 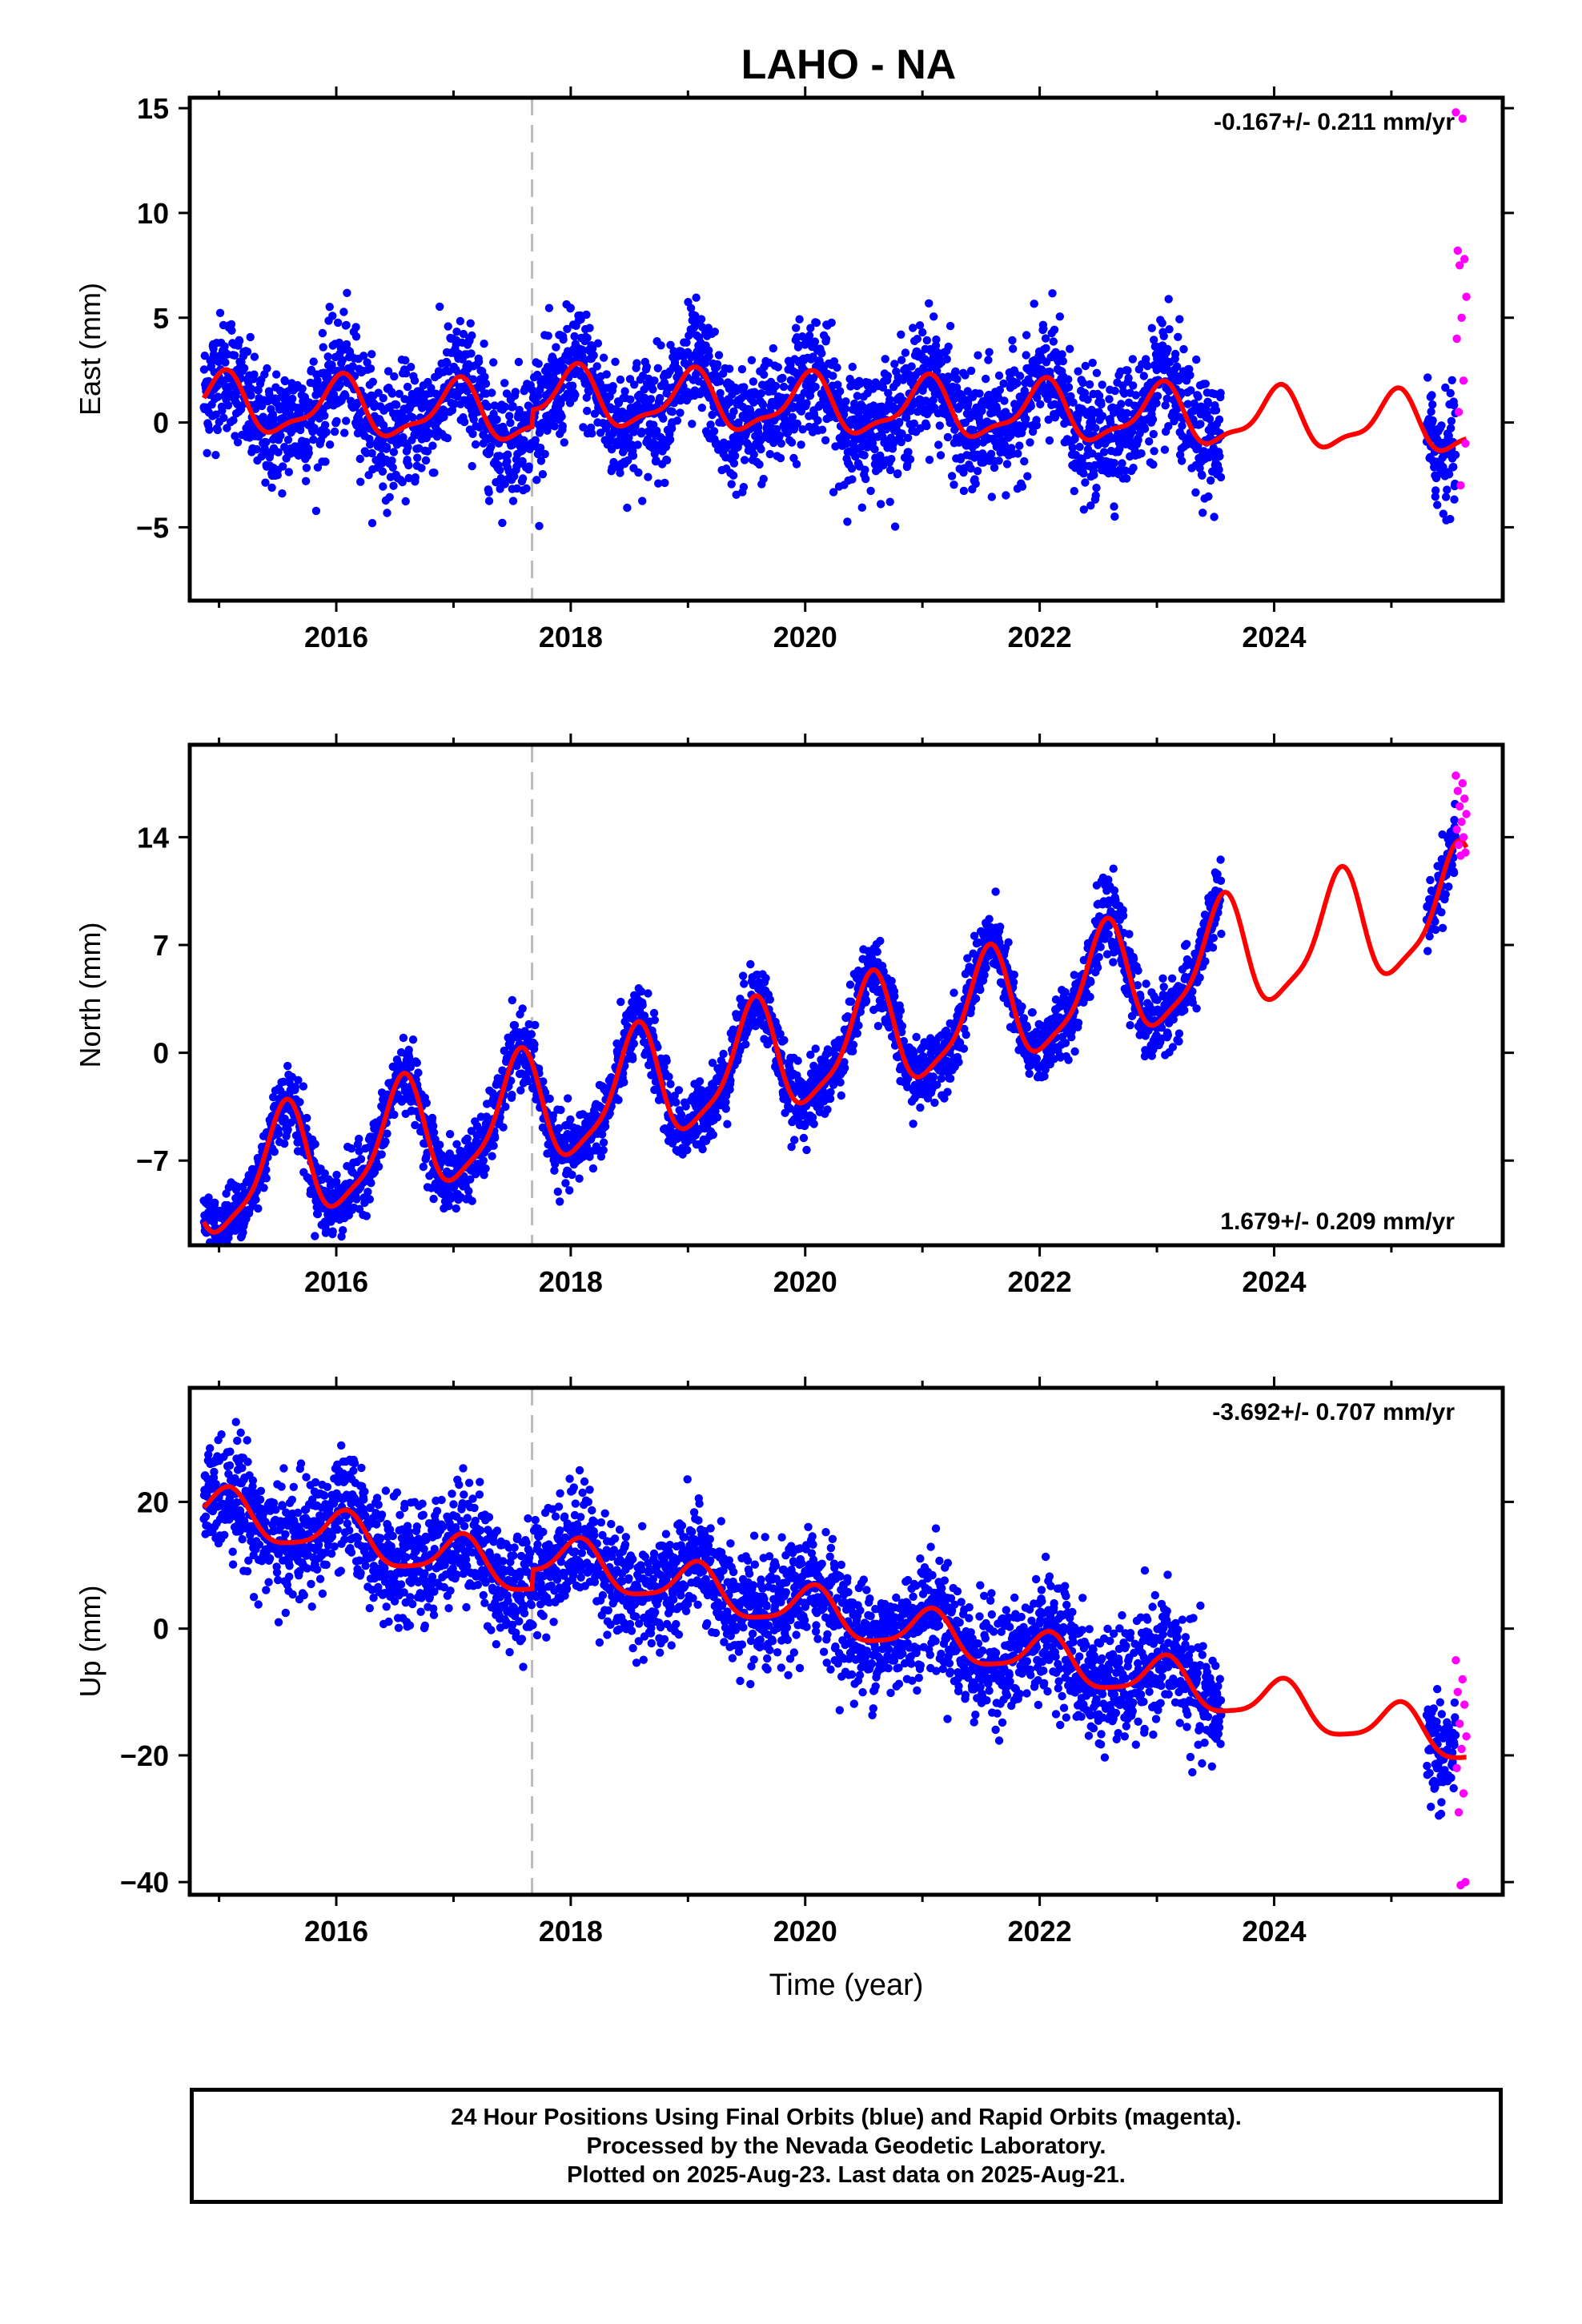 What do you see at coordinates (336, 637) in the screenshot?
I see `x-tick-label: 2016` at bounding box center [336, 637].